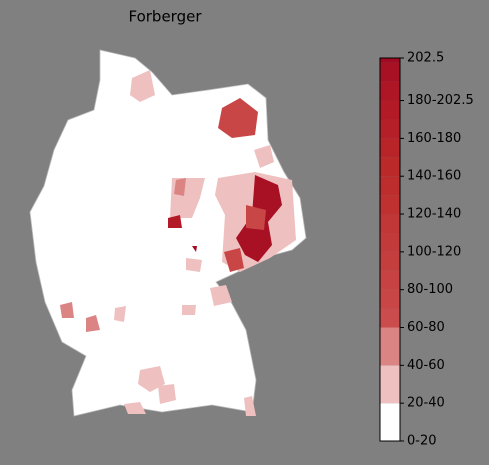  Describe the element at coordinates (434, 214) in the screenshot. I see `colorbar-tick-label: 120-140` at that location.